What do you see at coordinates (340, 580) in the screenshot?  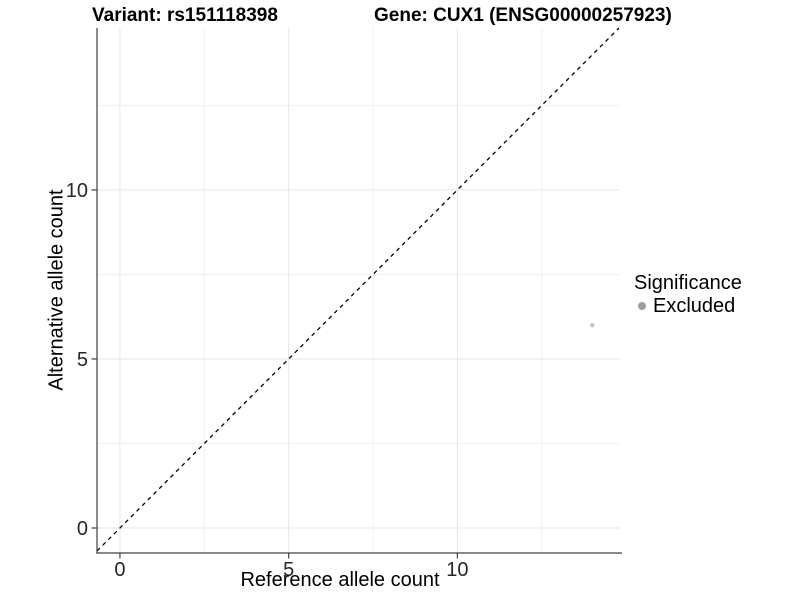 I see `x-axis-title: Reference allele count` at bounding box center [340, 580].